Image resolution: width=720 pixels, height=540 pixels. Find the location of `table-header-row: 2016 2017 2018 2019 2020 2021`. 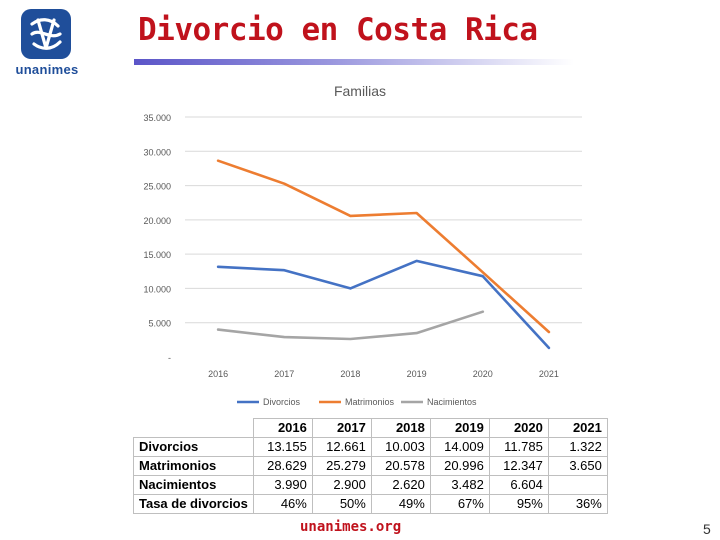

table-header-row: 2016 2017 2018 2019 2020 2021 is located at coordinates (370, 428).